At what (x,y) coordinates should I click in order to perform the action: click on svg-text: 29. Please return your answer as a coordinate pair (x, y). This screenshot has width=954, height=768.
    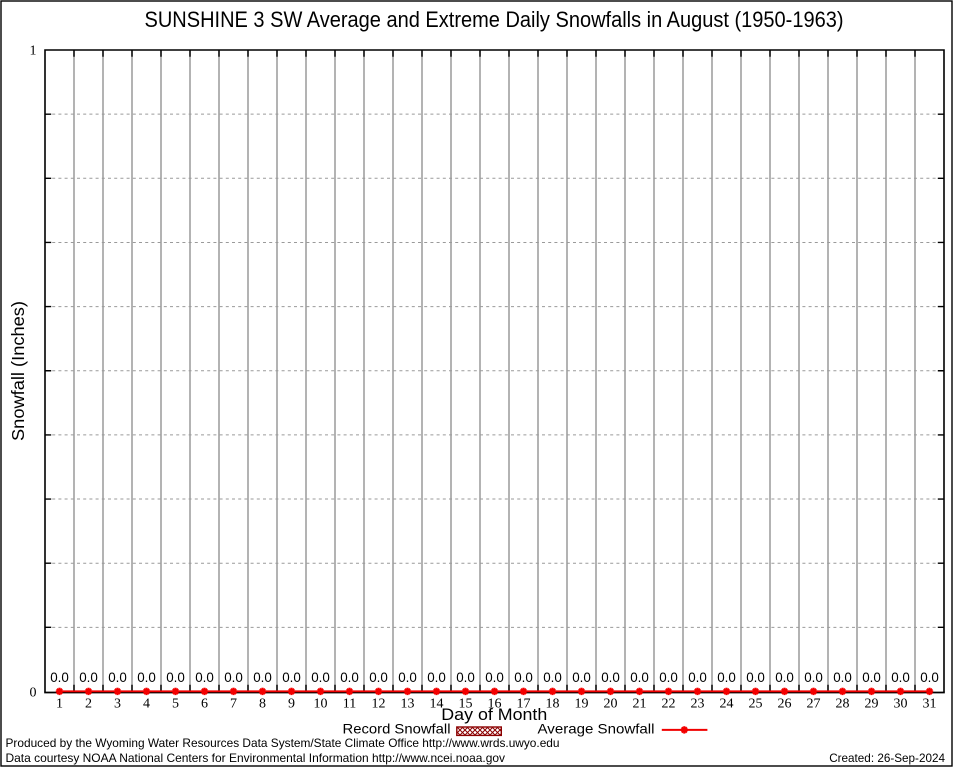
    Looking at the image, I should click on (872, 704).